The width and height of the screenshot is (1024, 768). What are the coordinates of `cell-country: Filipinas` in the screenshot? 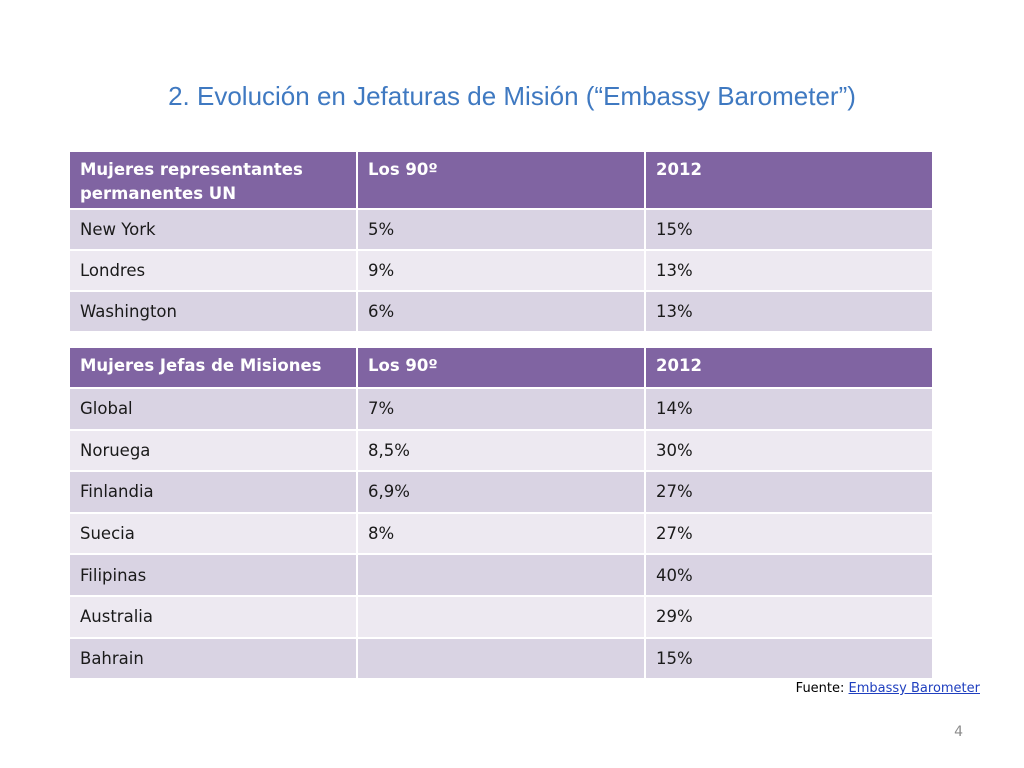 It's located at (213, 575).